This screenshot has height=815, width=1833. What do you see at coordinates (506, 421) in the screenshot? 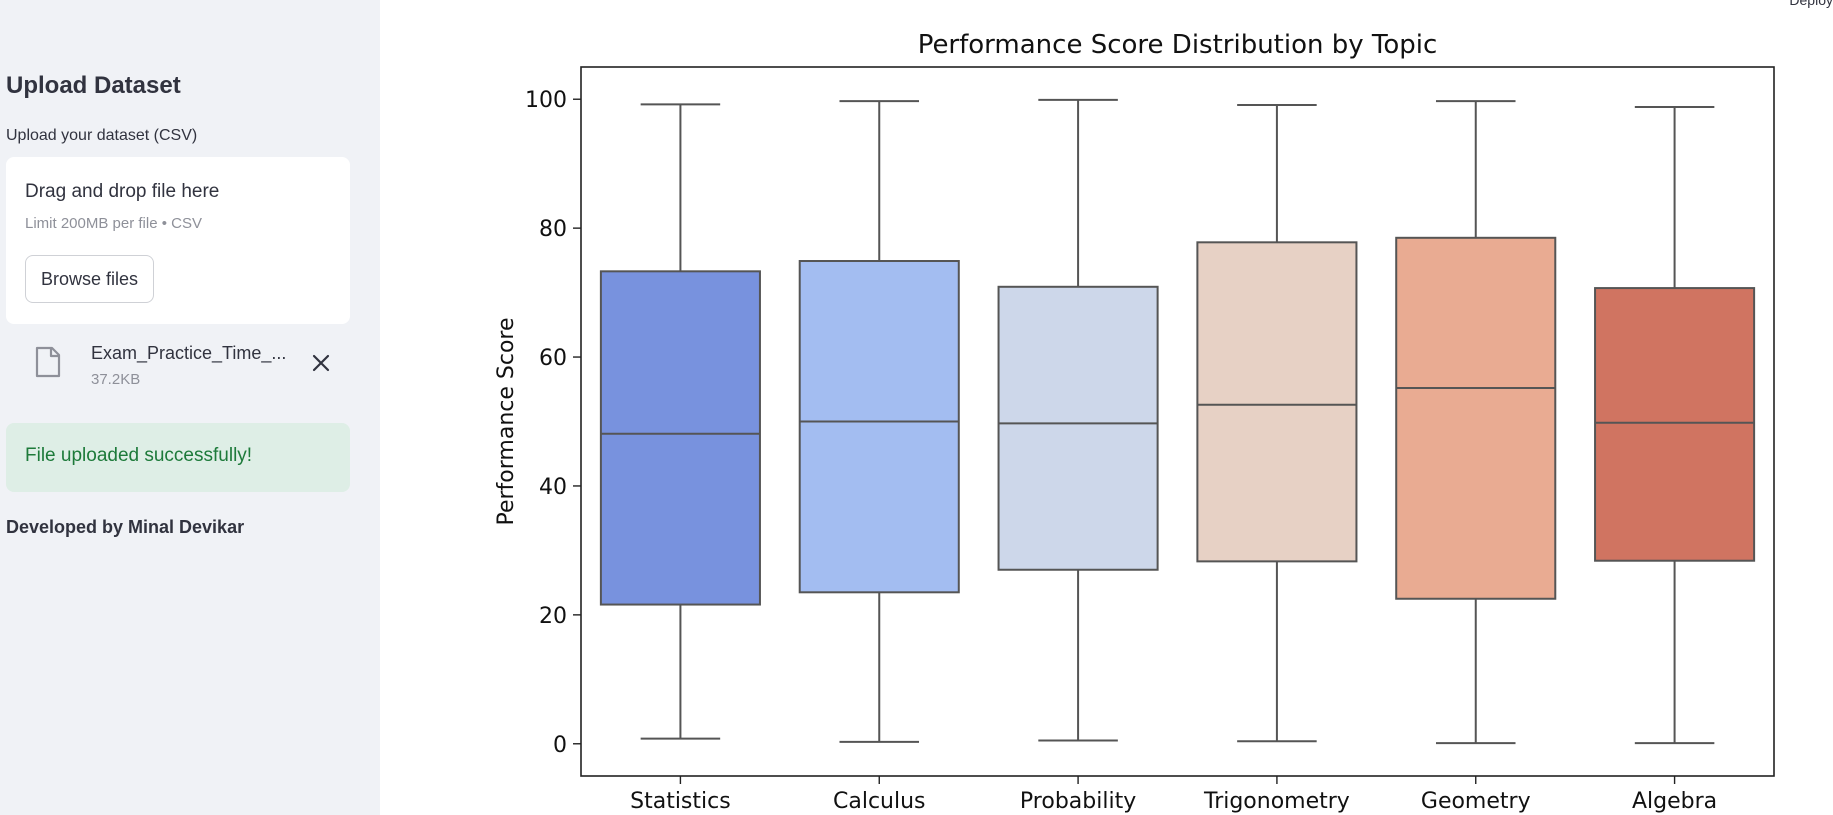
I see `y-axis-label: Performance Score` at bounding box center [506, 421].